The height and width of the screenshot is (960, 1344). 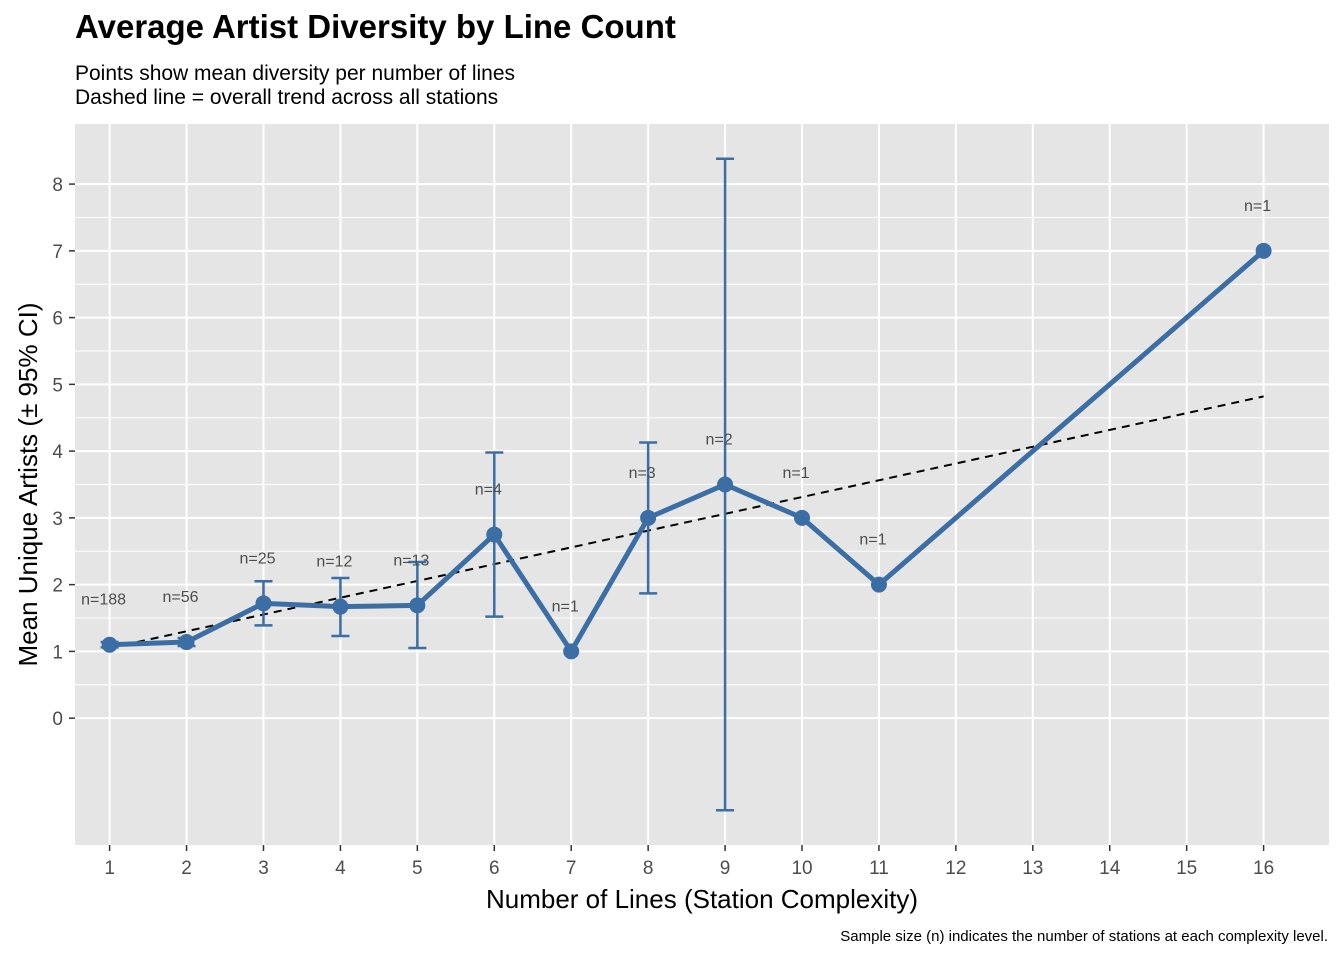 What do you see at coordinates (1110, 868) in the screenshot?
I see `x-tick-label: 14` at bounding box center [1110, 868].